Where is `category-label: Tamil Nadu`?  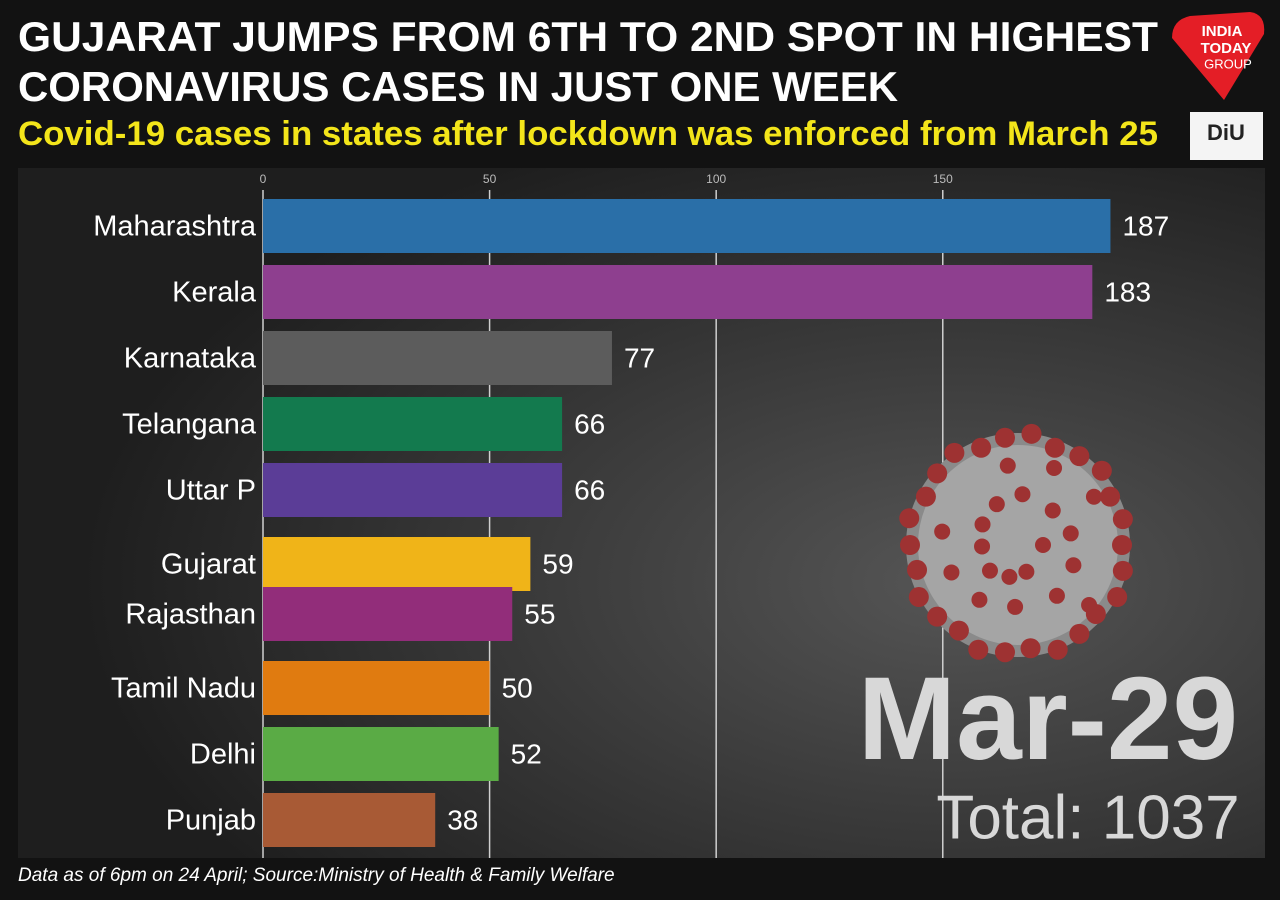 category-label: Tamil Nadu is located at coordinates (183, 689).